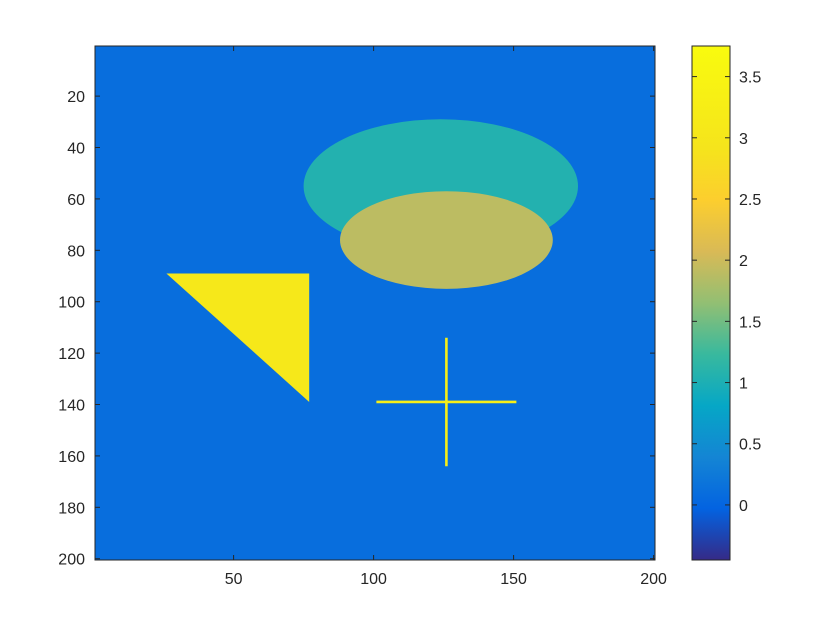  I want to click on y-tick-label: 80, so click(76, 251).